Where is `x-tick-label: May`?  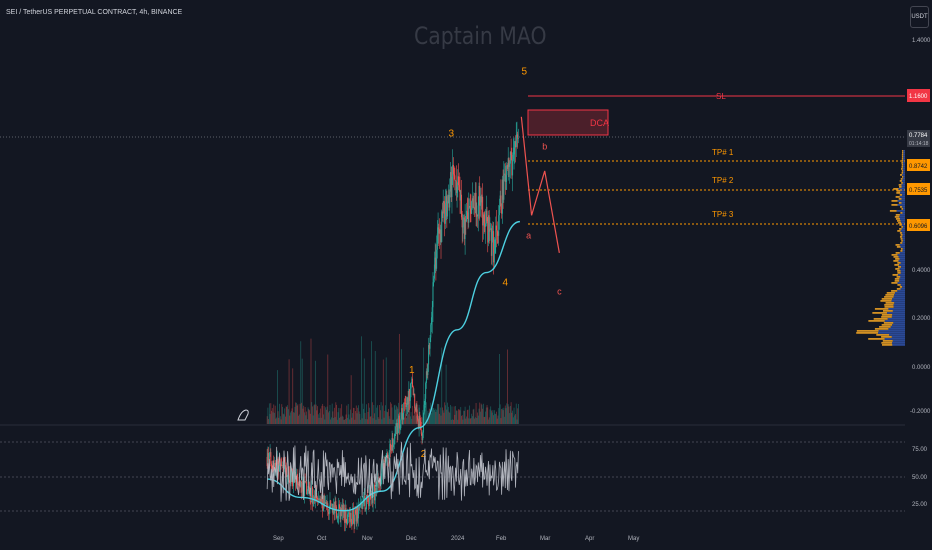
x-tick-label: May is located at coordinates (633, 539).